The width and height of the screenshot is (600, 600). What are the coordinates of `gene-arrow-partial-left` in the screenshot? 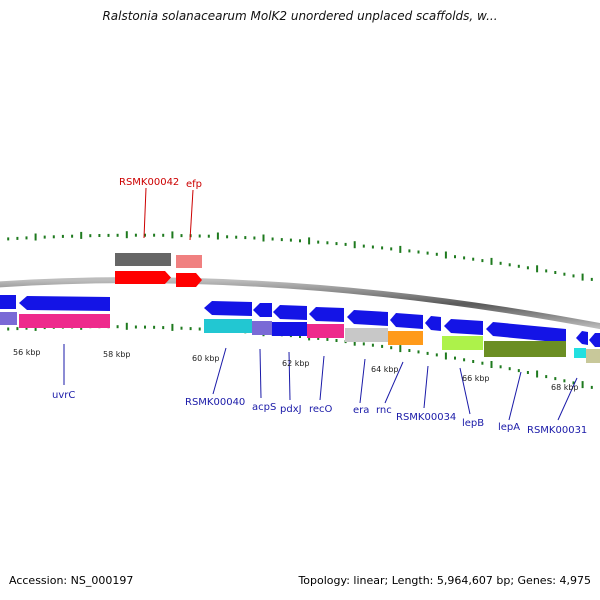 It's located at (8, 302).